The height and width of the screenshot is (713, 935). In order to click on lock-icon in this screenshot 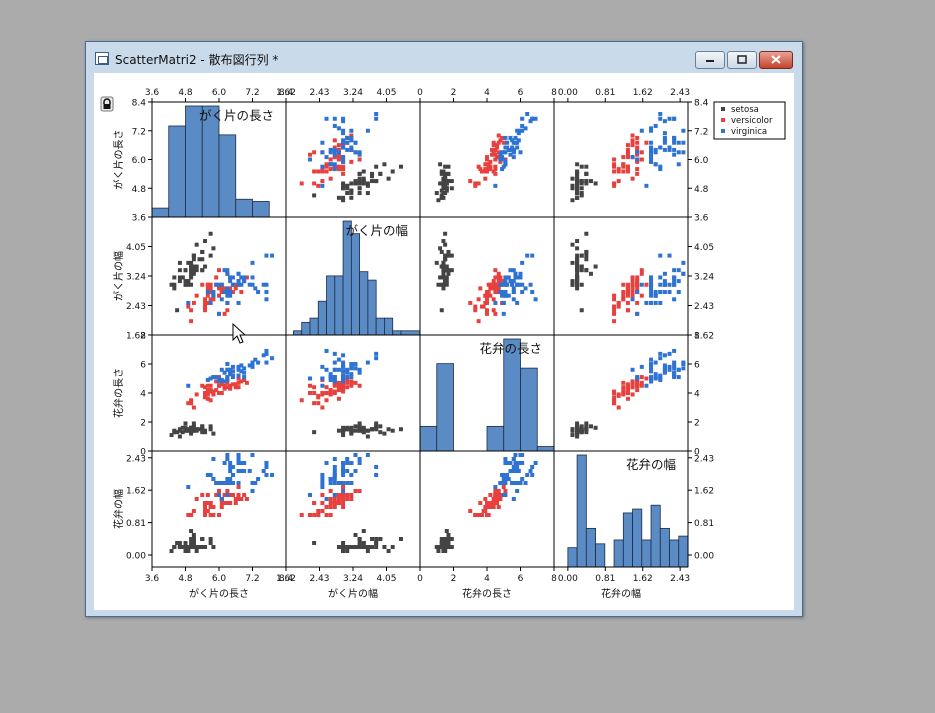, I will do `click(107, 104)`.